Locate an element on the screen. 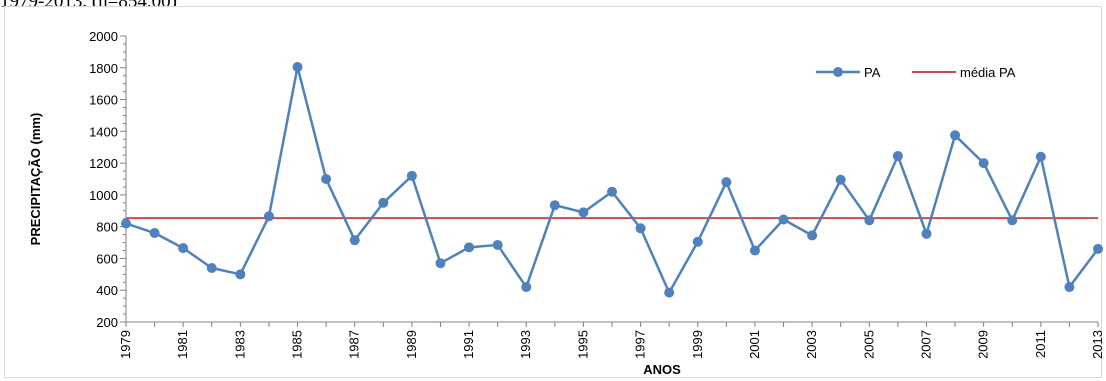 This screenshot has height=381, width=1106. y-tick-label: 200 is located at coordinates (107, 322).